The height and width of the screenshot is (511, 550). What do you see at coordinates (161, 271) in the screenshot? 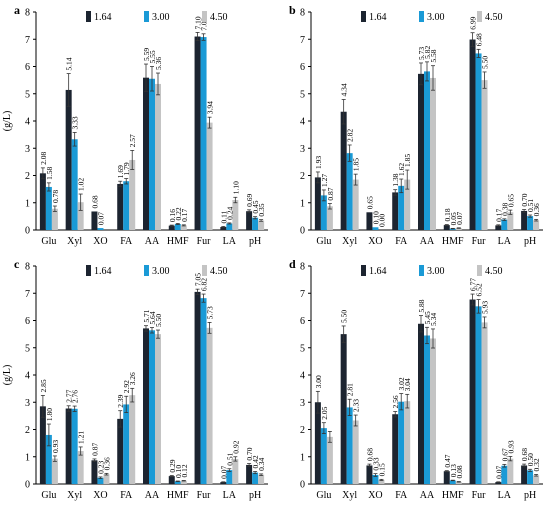
I see `legend-label: 3.00` at bounding box center [161, 271].